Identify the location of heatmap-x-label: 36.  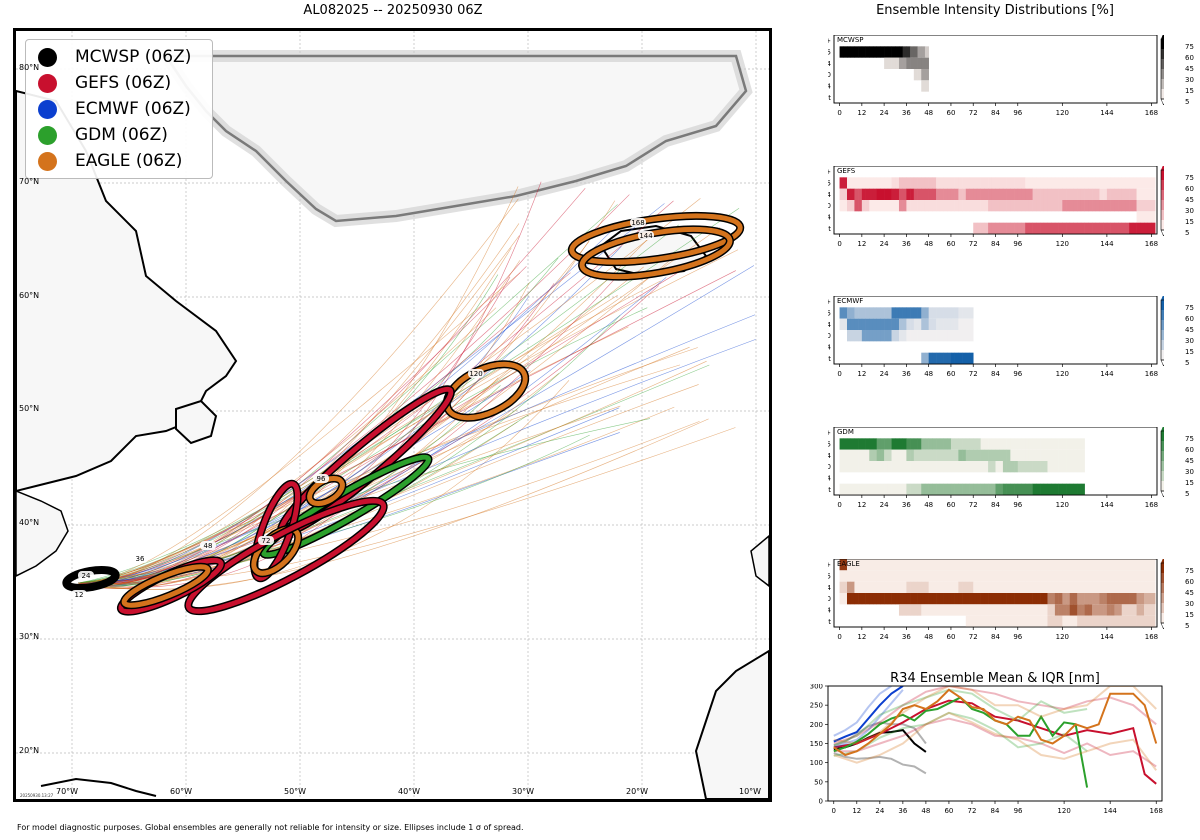
(906, 504).